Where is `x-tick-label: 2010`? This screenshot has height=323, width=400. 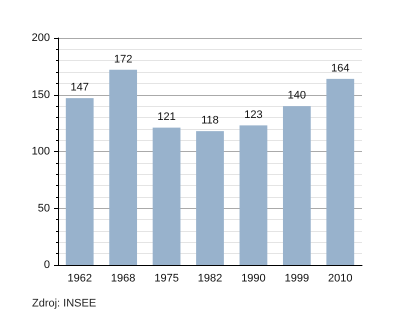
x-tick-label: 2010 is located at coordinates (340, 278).